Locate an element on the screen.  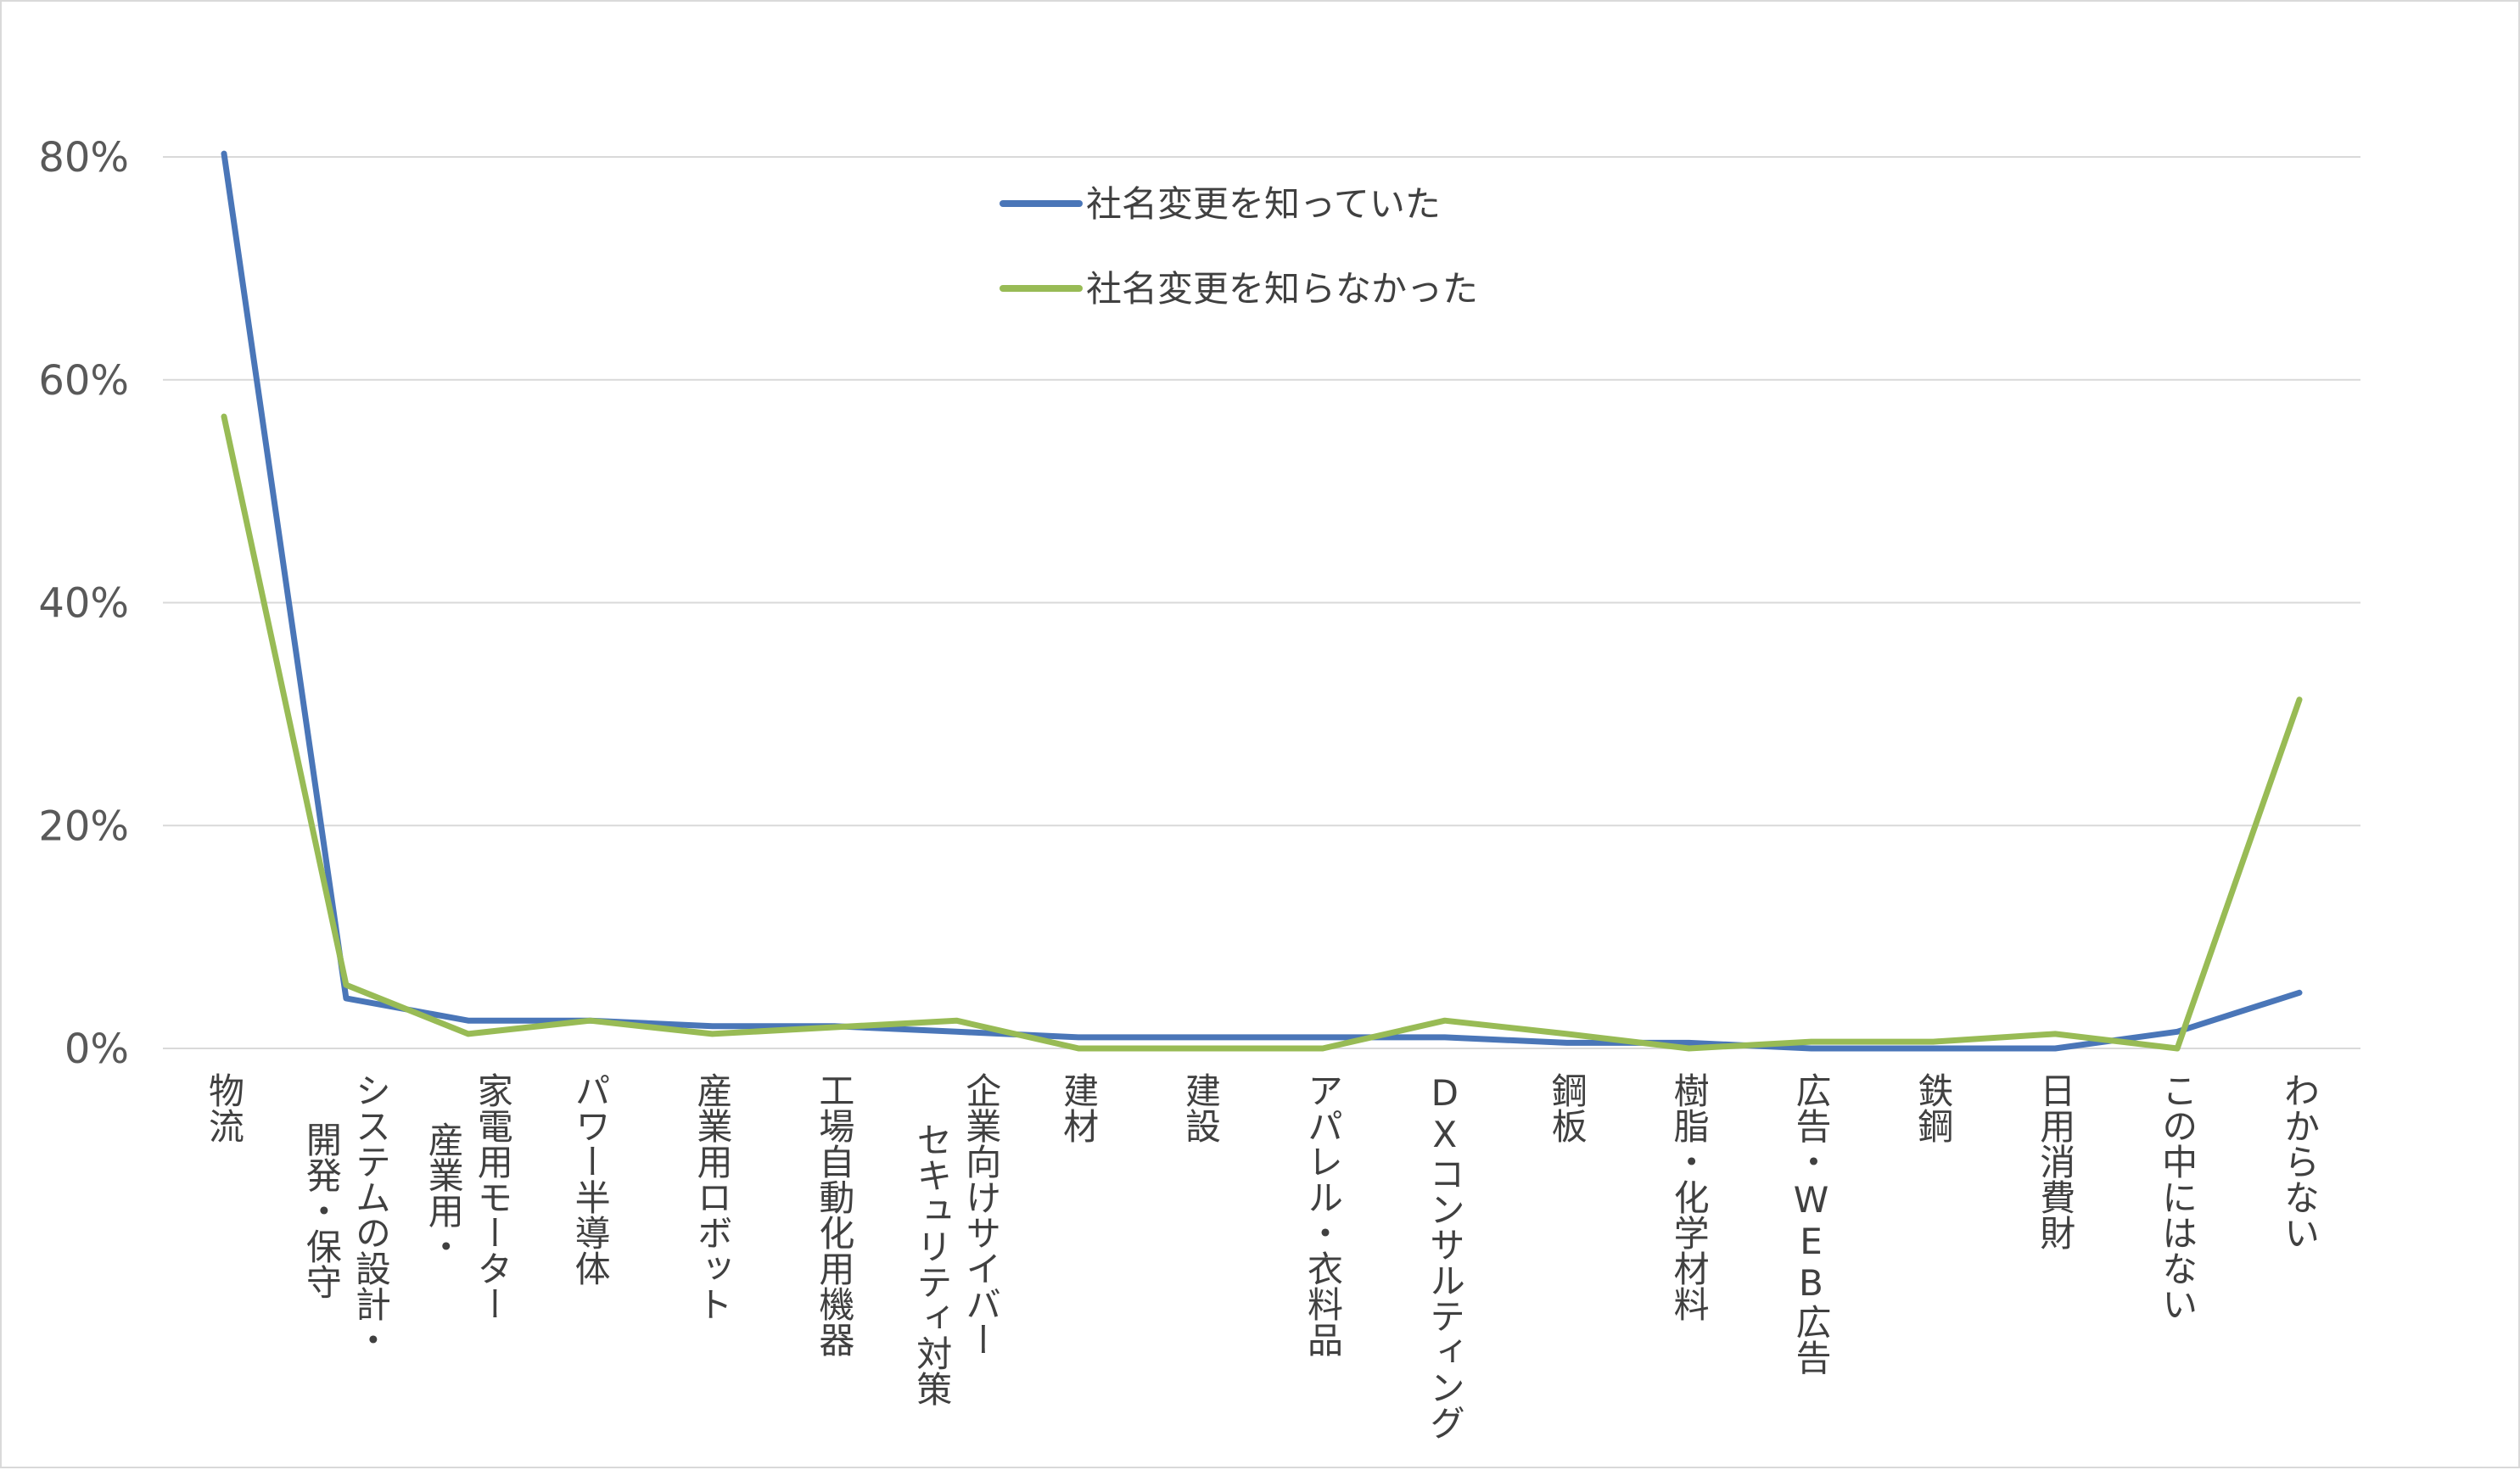
x-category-label-line: アパレル・衣料品 is located at coordinates (1322, 1214).